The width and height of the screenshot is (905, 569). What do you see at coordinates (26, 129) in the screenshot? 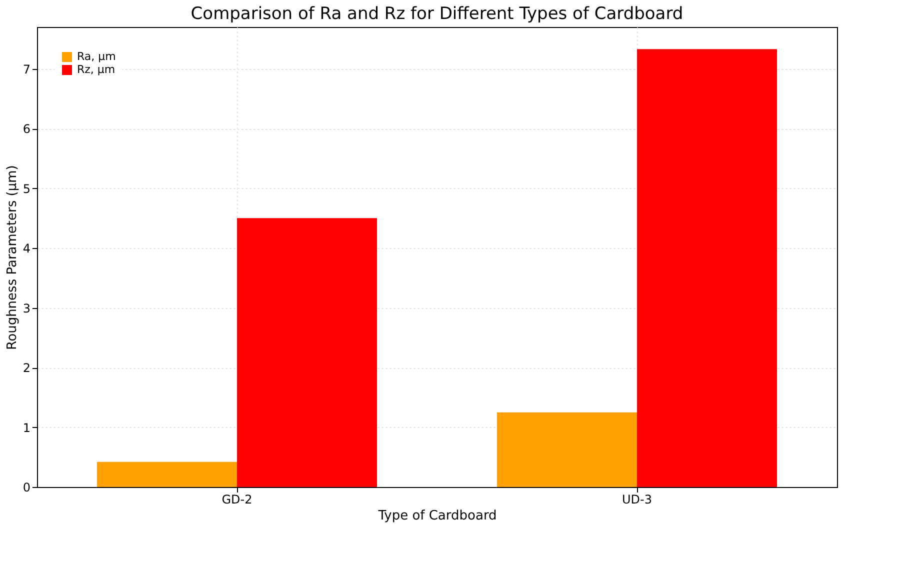
I see `y-tick-label: 6` at bounding box center [26, 129].